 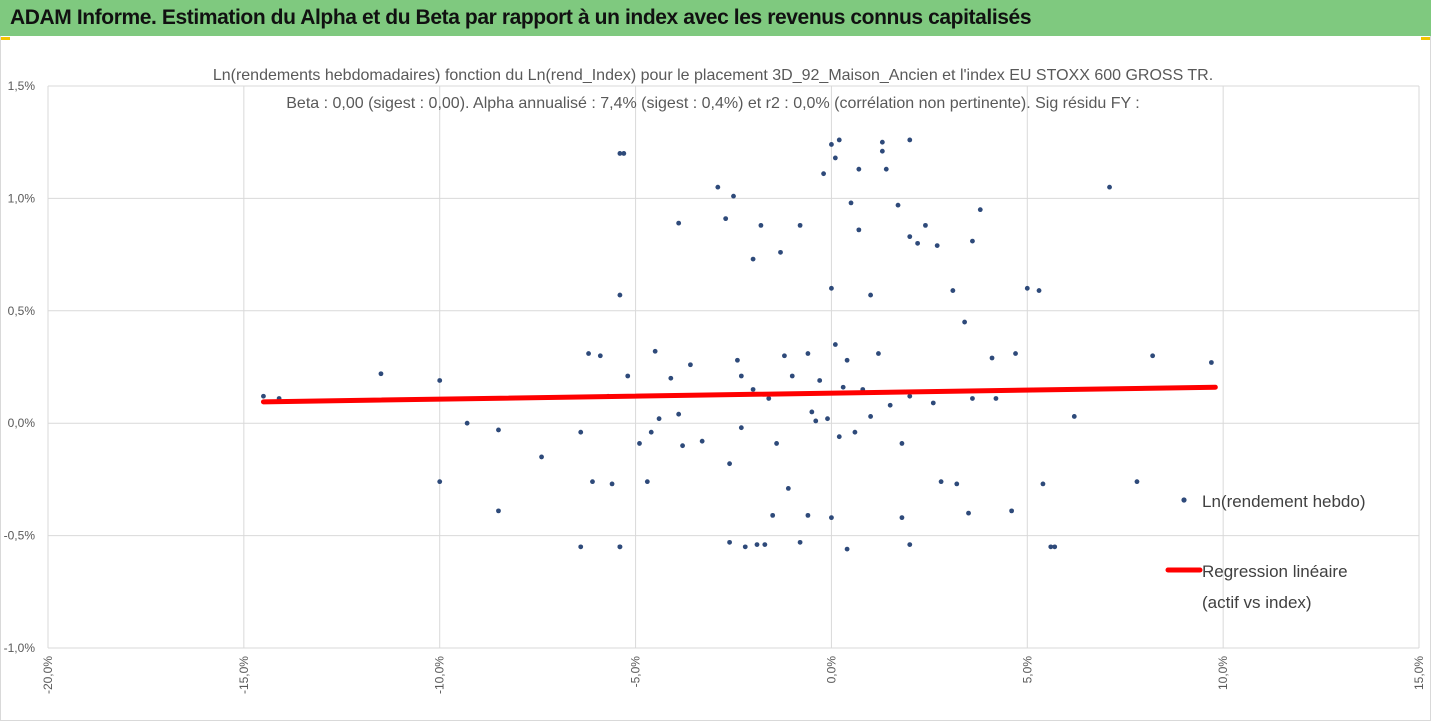 I want to click on regression-line-group, so click(x=739, y=394).